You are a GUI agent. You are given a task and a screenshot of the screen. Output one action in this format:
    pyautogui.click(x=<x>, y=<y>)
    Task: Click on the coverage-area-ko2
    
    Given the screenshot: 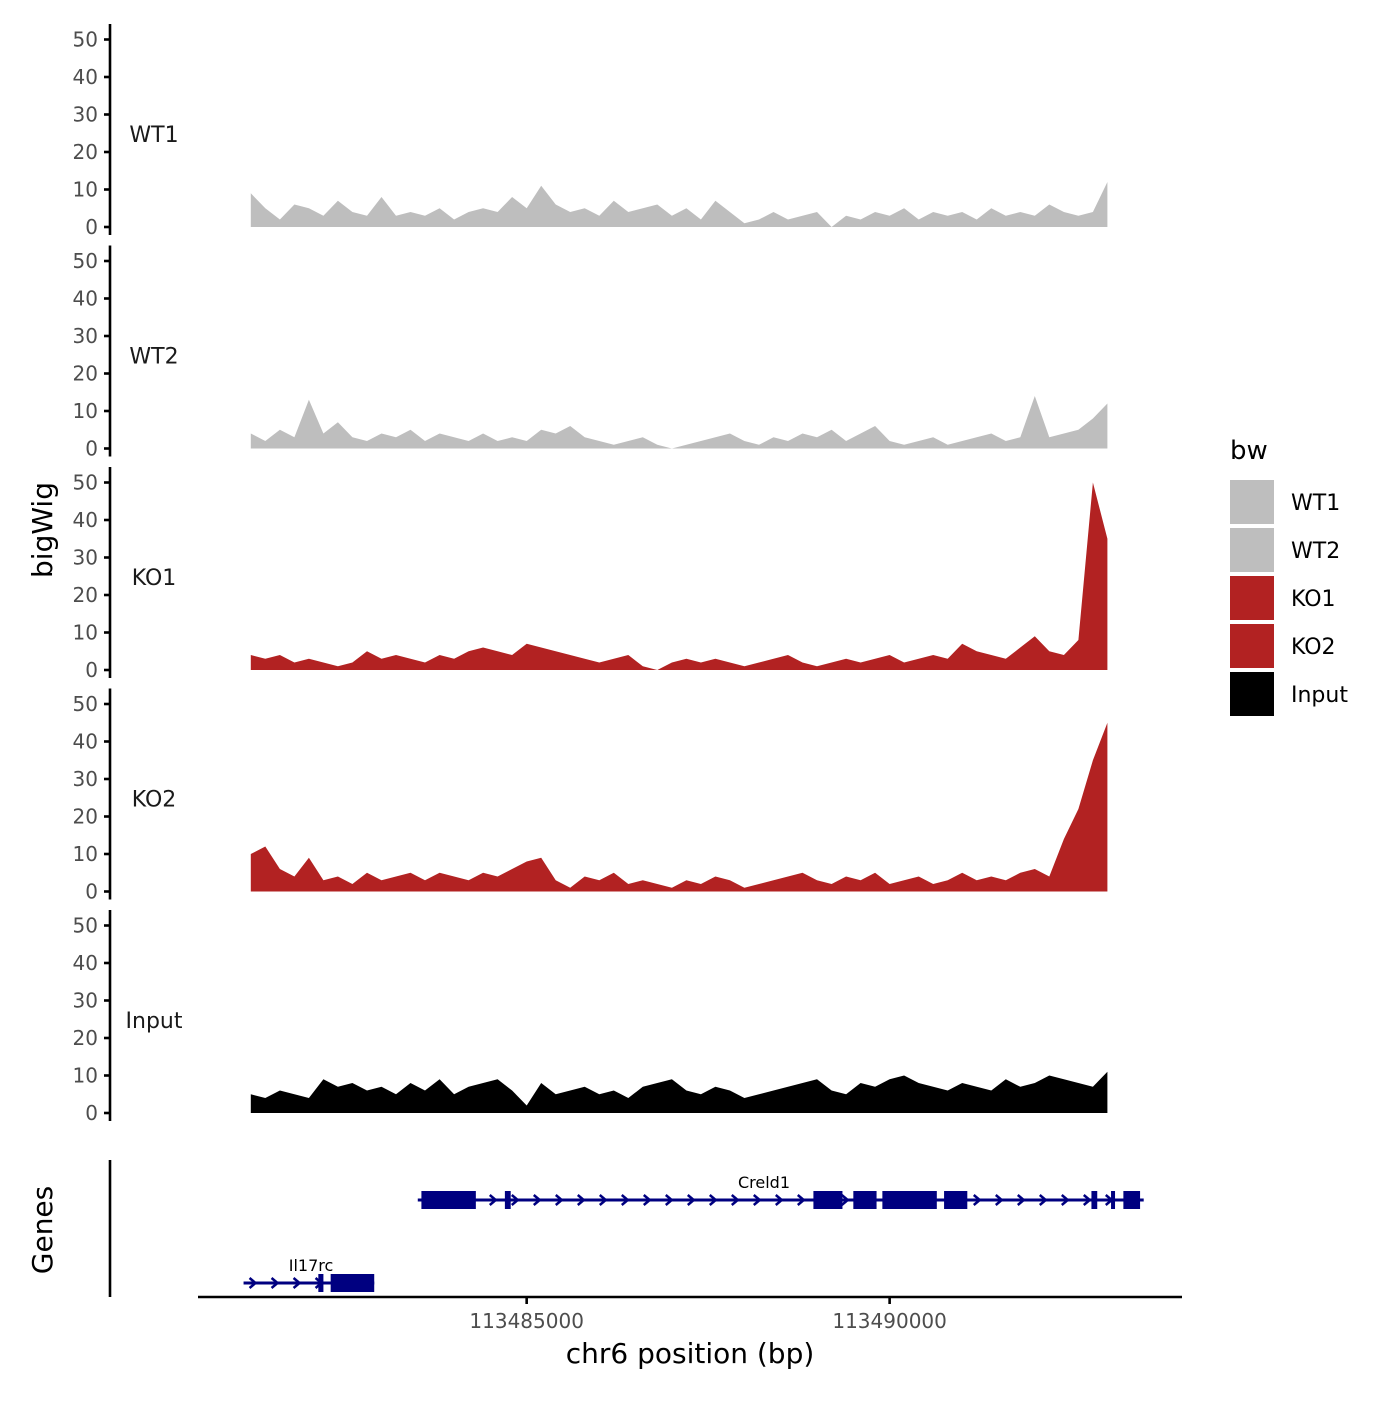 What is the action you would take?
    pyautogui.click(x=679, y=807)
    